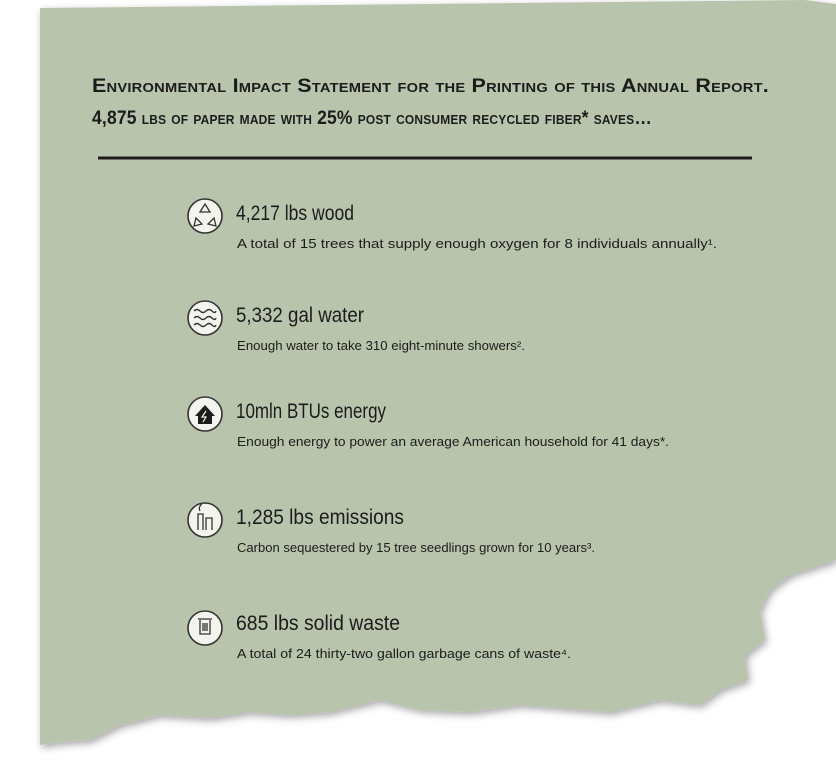 Image resolution: width=836 pixels, height=770 pixels. I want to click on icon-energy, so click(205, 414).